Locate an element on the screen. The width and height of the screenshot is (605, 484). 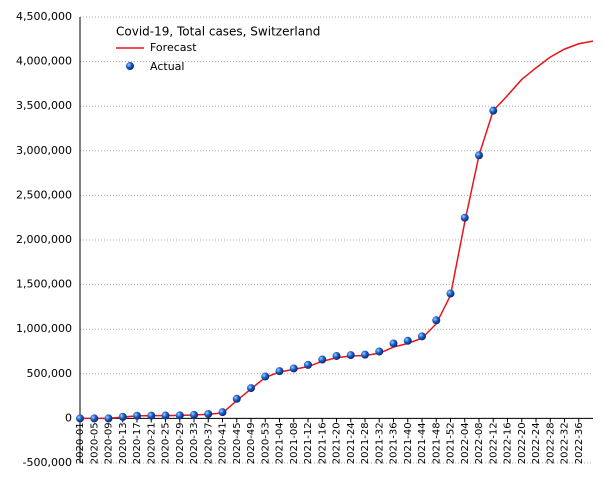
x-tick-label: 2021-08 is located at coordinates (294, 443).